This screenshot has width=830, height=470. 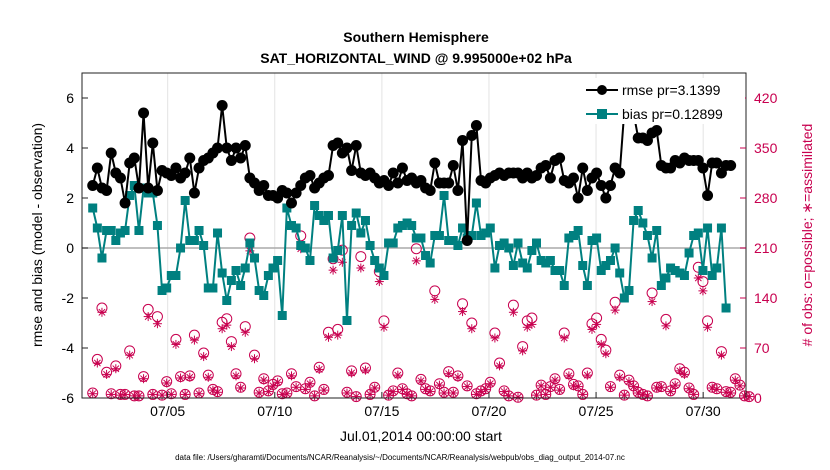 What do you see at coordinates (766, 248) in the screenshot?
I see `y2-tick-label: 210` at bounding box center [766, 248].